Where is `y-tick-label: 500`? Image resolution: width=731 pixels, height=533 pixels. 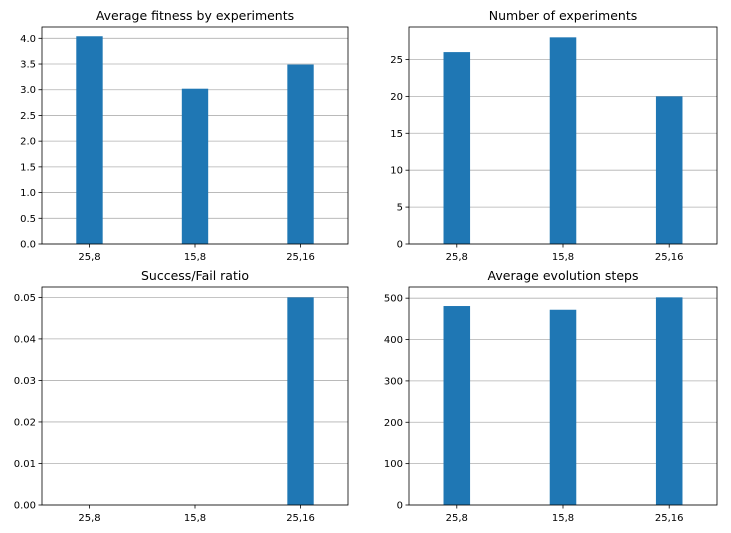 y-tick-label: 500 is located at coordinates (393, 299).